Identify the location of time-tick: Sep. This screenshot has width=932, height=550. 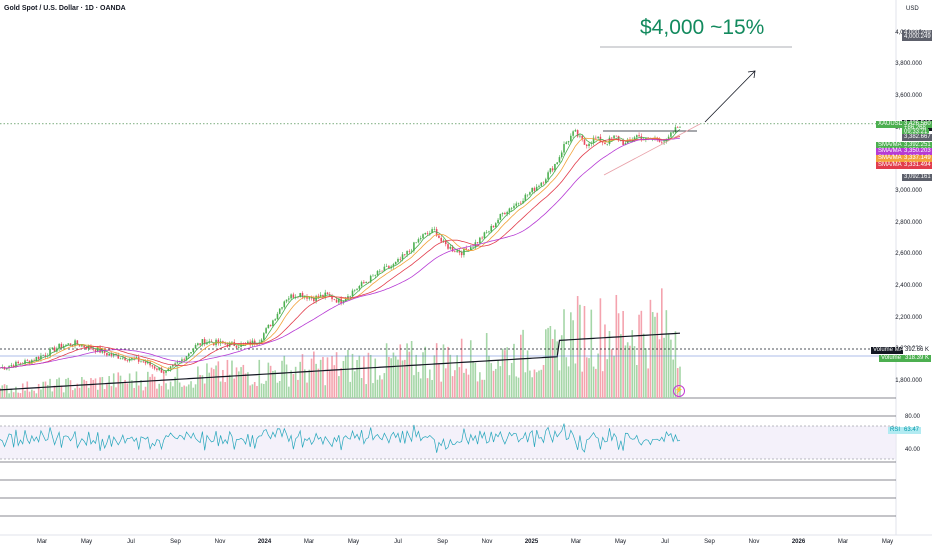
(442, 542).